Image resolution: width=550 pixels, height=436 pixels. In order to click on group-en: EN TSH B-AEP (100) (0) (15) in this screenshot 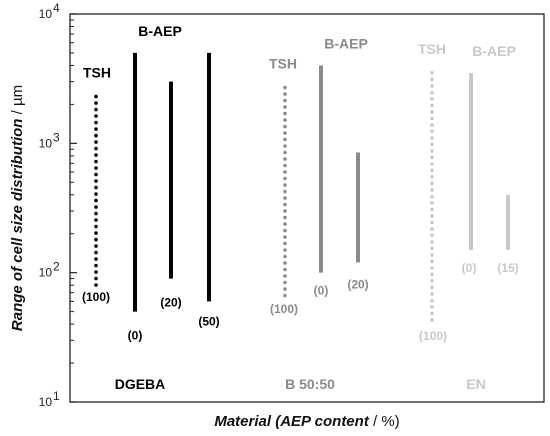, I will do `click(468, 216)`.